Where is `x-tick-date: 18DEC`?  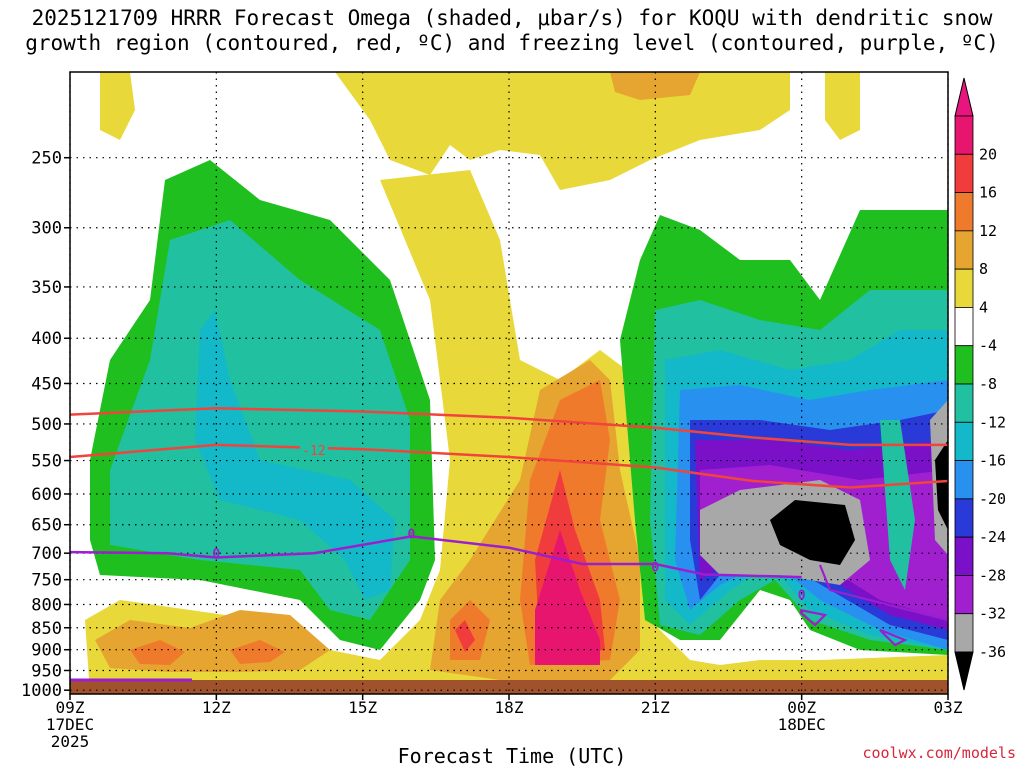
x-tick-date: 18DEC is located at coordinates (802, 724).